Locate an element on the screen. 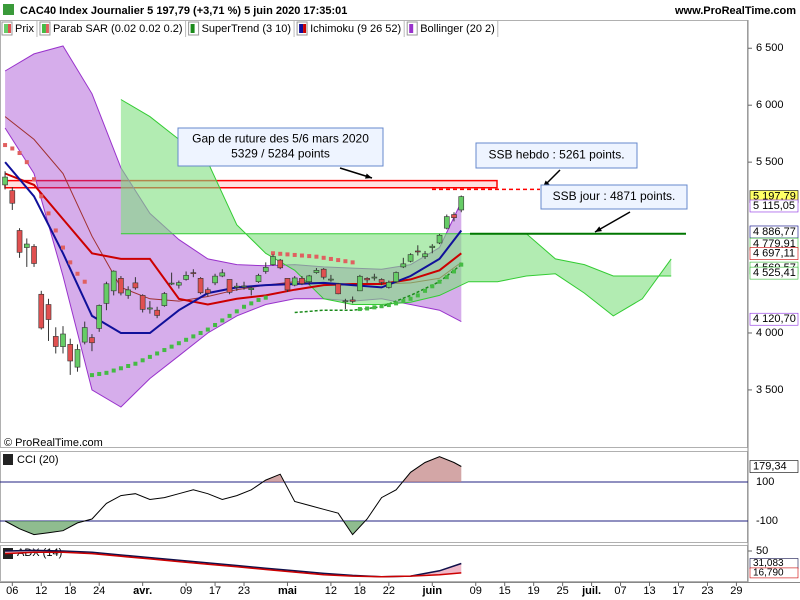 The height and width of the screenshot is (600, 800). x-tick-label: 29 is located at coordinates (736, 591).